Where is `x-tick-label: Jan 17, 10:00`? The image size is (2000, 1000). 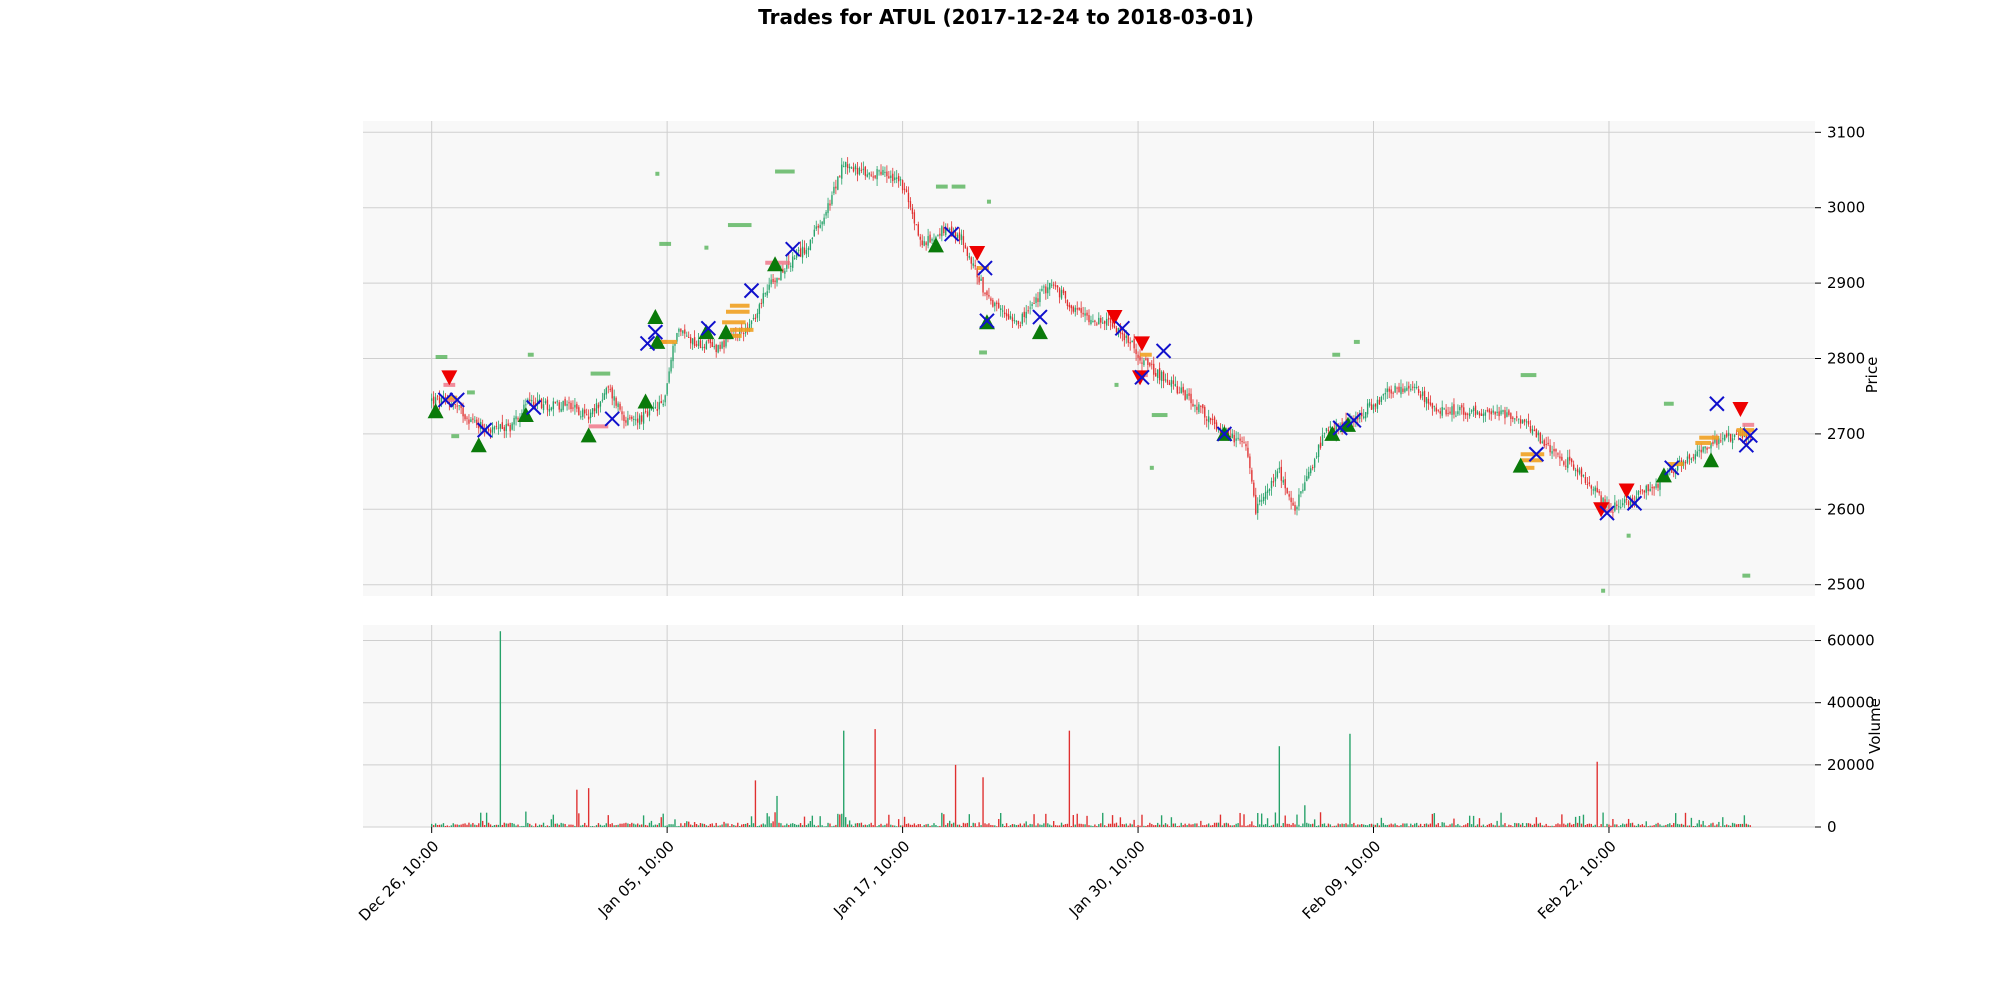
x-tick-label: Jan 17, 10:00 is located at coordinates (871, 879).